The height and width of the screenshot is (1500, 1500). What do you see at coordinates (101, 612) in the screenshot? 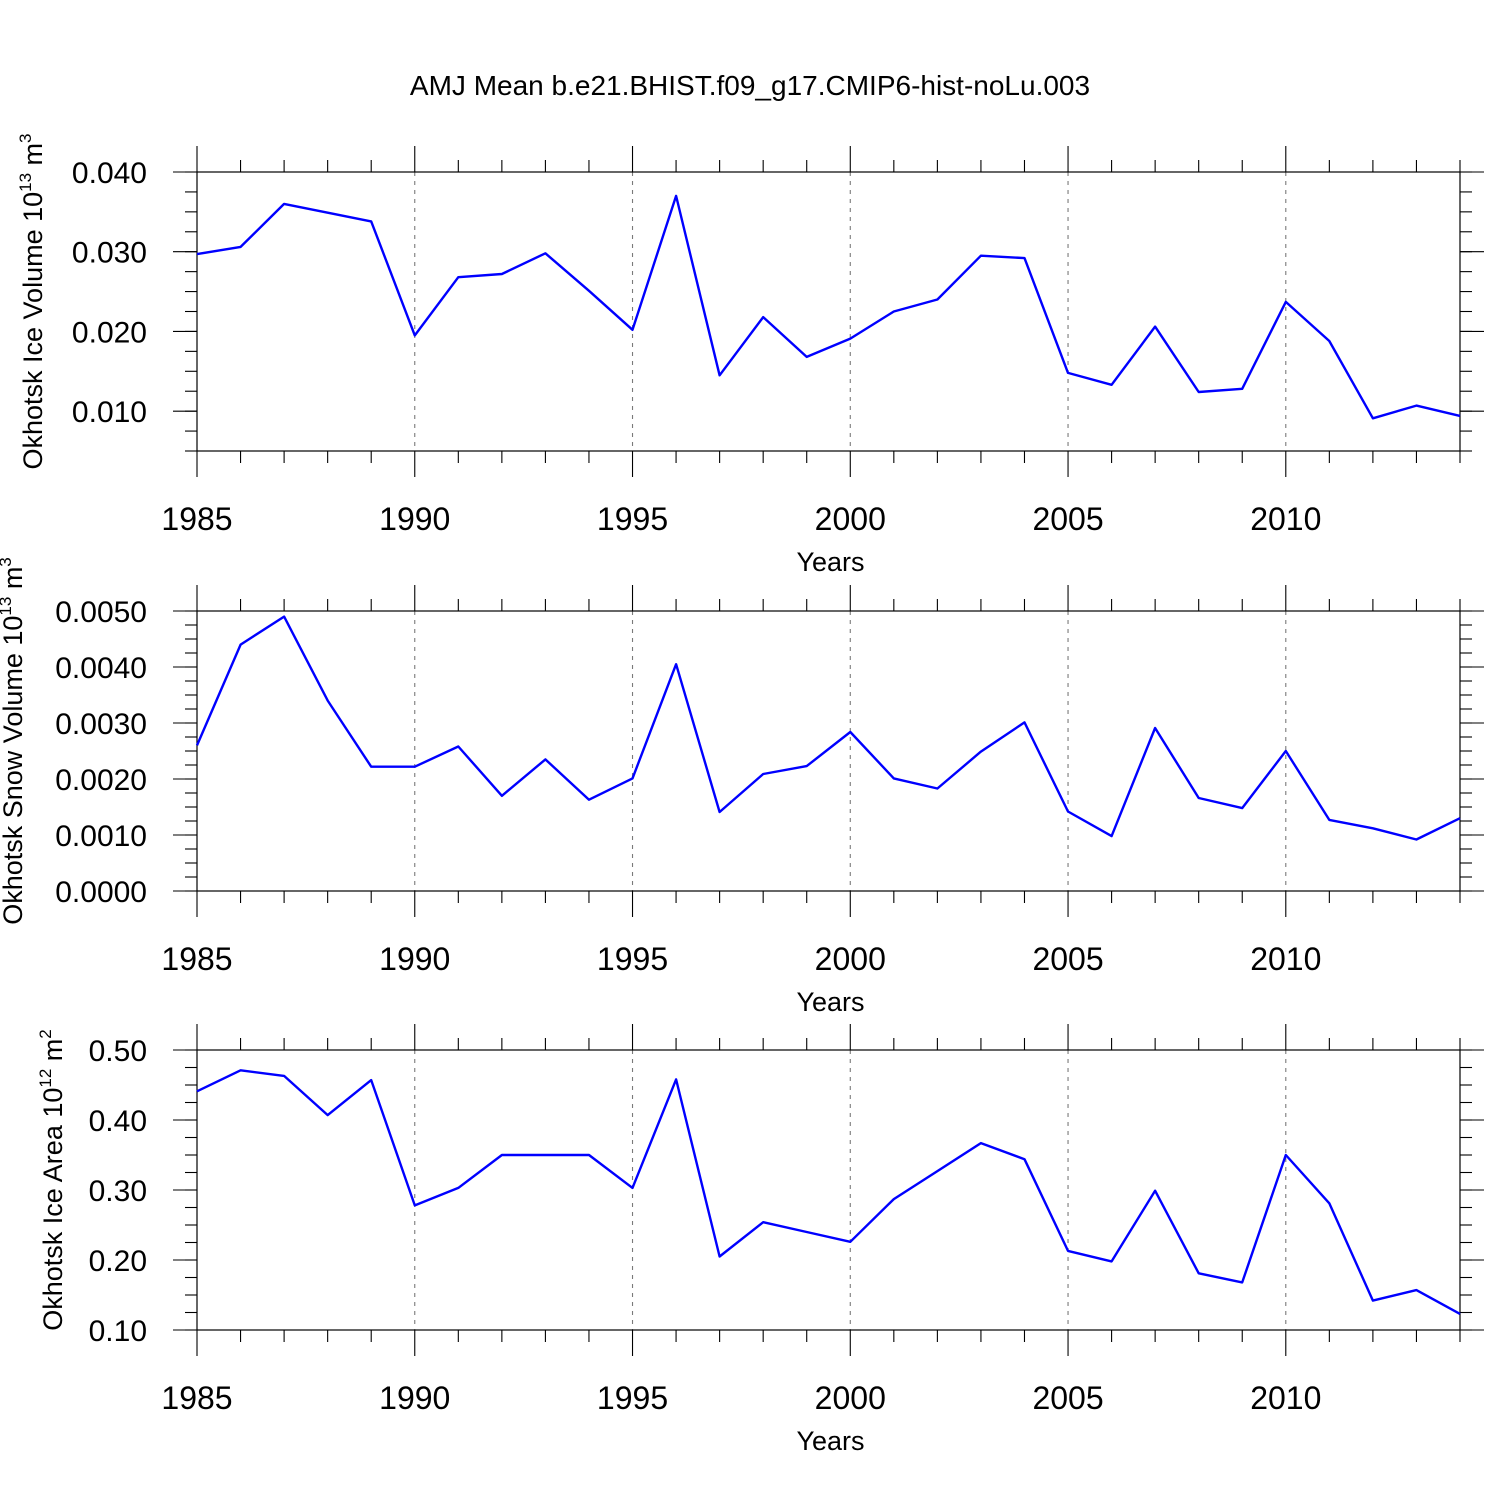
I see `y-tick-label: 0.0050` at bounding box center [101, 612].